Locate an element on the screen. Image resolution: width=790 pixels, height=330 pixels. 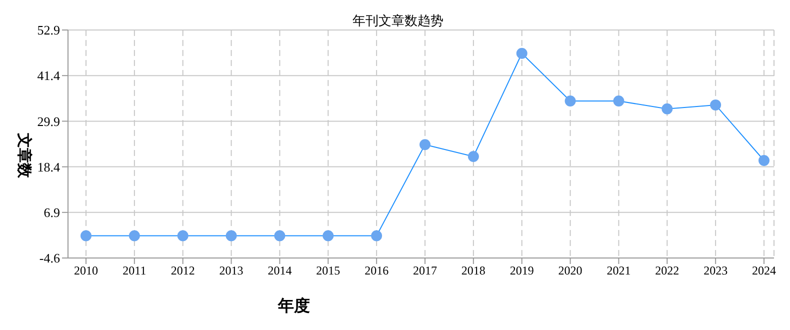
y-tick-label: -4.6 is located at coordinates (49, 258).